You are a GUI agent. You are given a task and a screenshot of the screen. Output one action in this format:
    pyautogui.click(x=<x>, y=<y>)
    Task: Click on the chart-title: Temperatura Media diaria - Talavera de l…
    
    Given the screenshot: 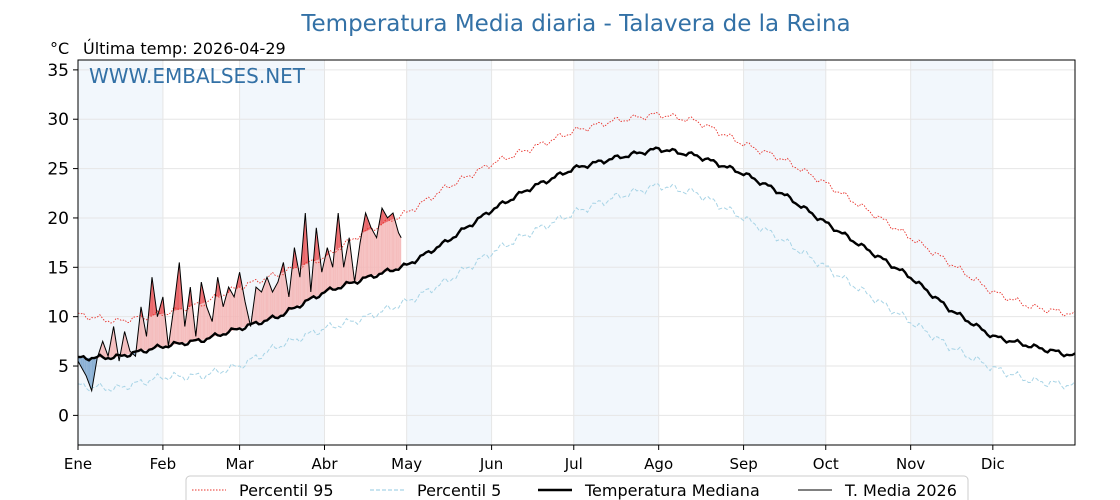 What is the action you would take?
    pyautogui.click(x=575, y=24)
    